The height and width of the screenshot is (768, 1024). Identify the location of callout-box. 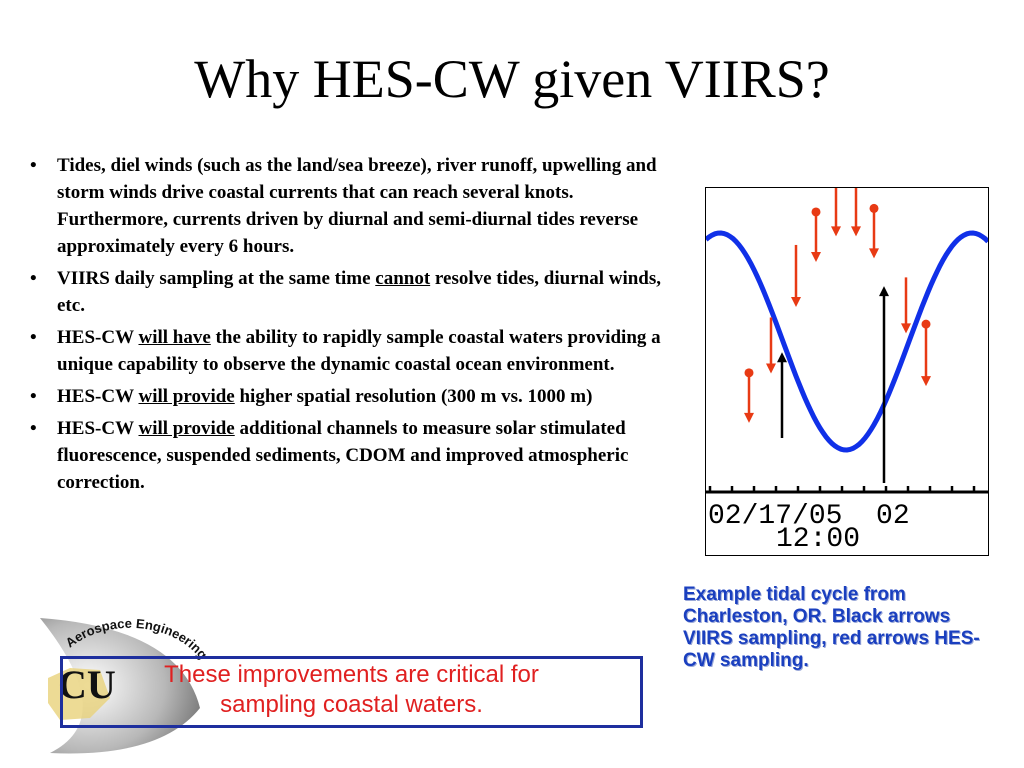
(351, 692).